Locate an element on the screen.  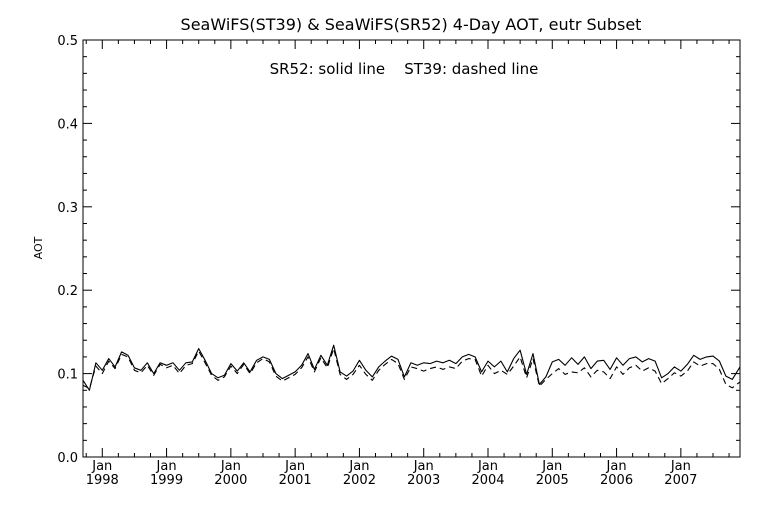
y-tick-label: 0.5 is located at coordinates (67, 41).